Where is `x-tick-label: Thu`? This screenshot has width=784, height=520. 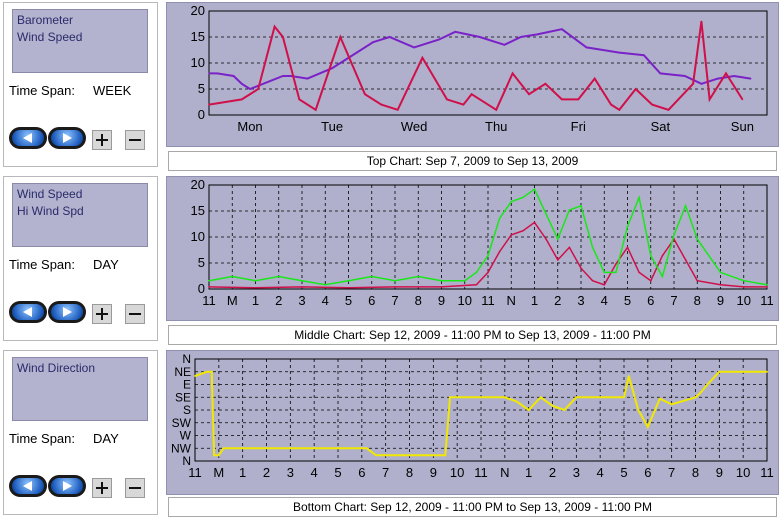
x-tick-label: Thu is located at coordinates (496, 126).